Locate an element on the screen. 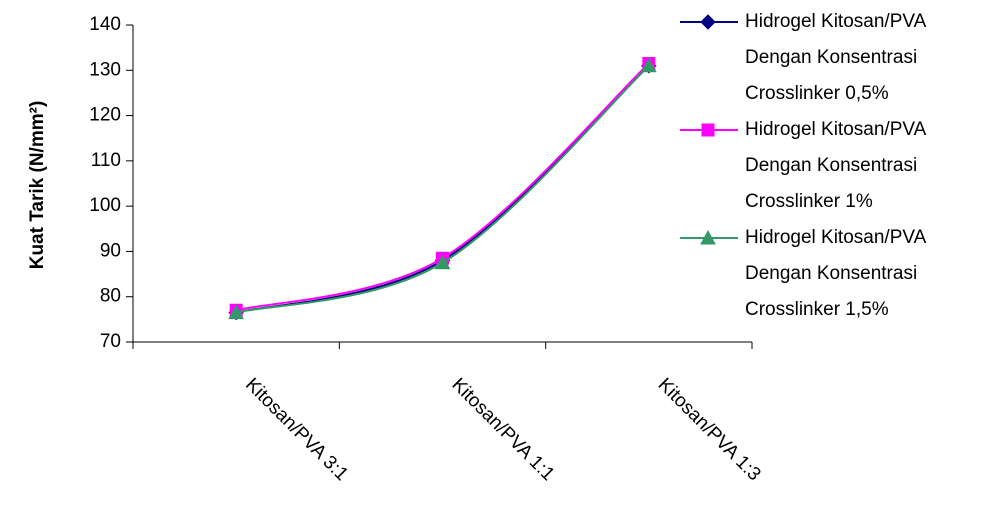 The height and width of the screenshot is (529, 983). y-tick-label: 90 is located at coordinates (110, 250).